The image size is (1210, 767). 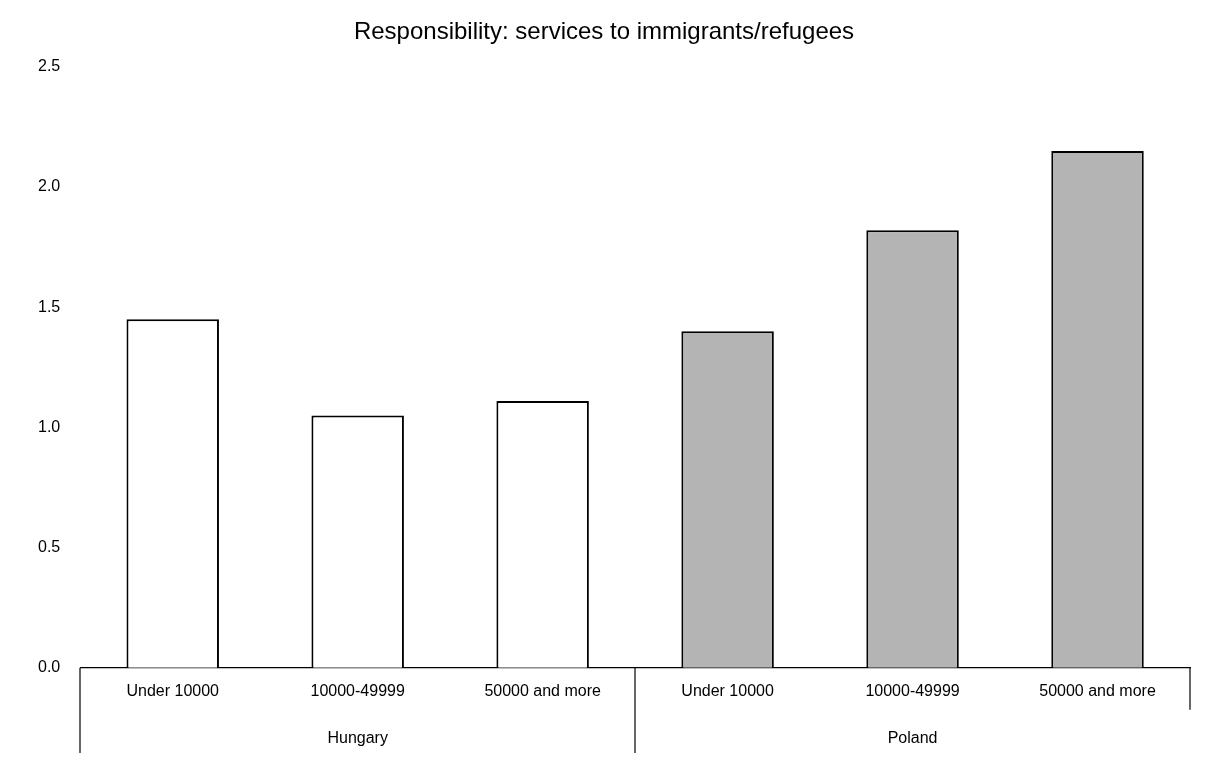 What do you see at coordinates (912, 738) in the screenshot?
I see `text: Poland` at bounding box center [912, 738].